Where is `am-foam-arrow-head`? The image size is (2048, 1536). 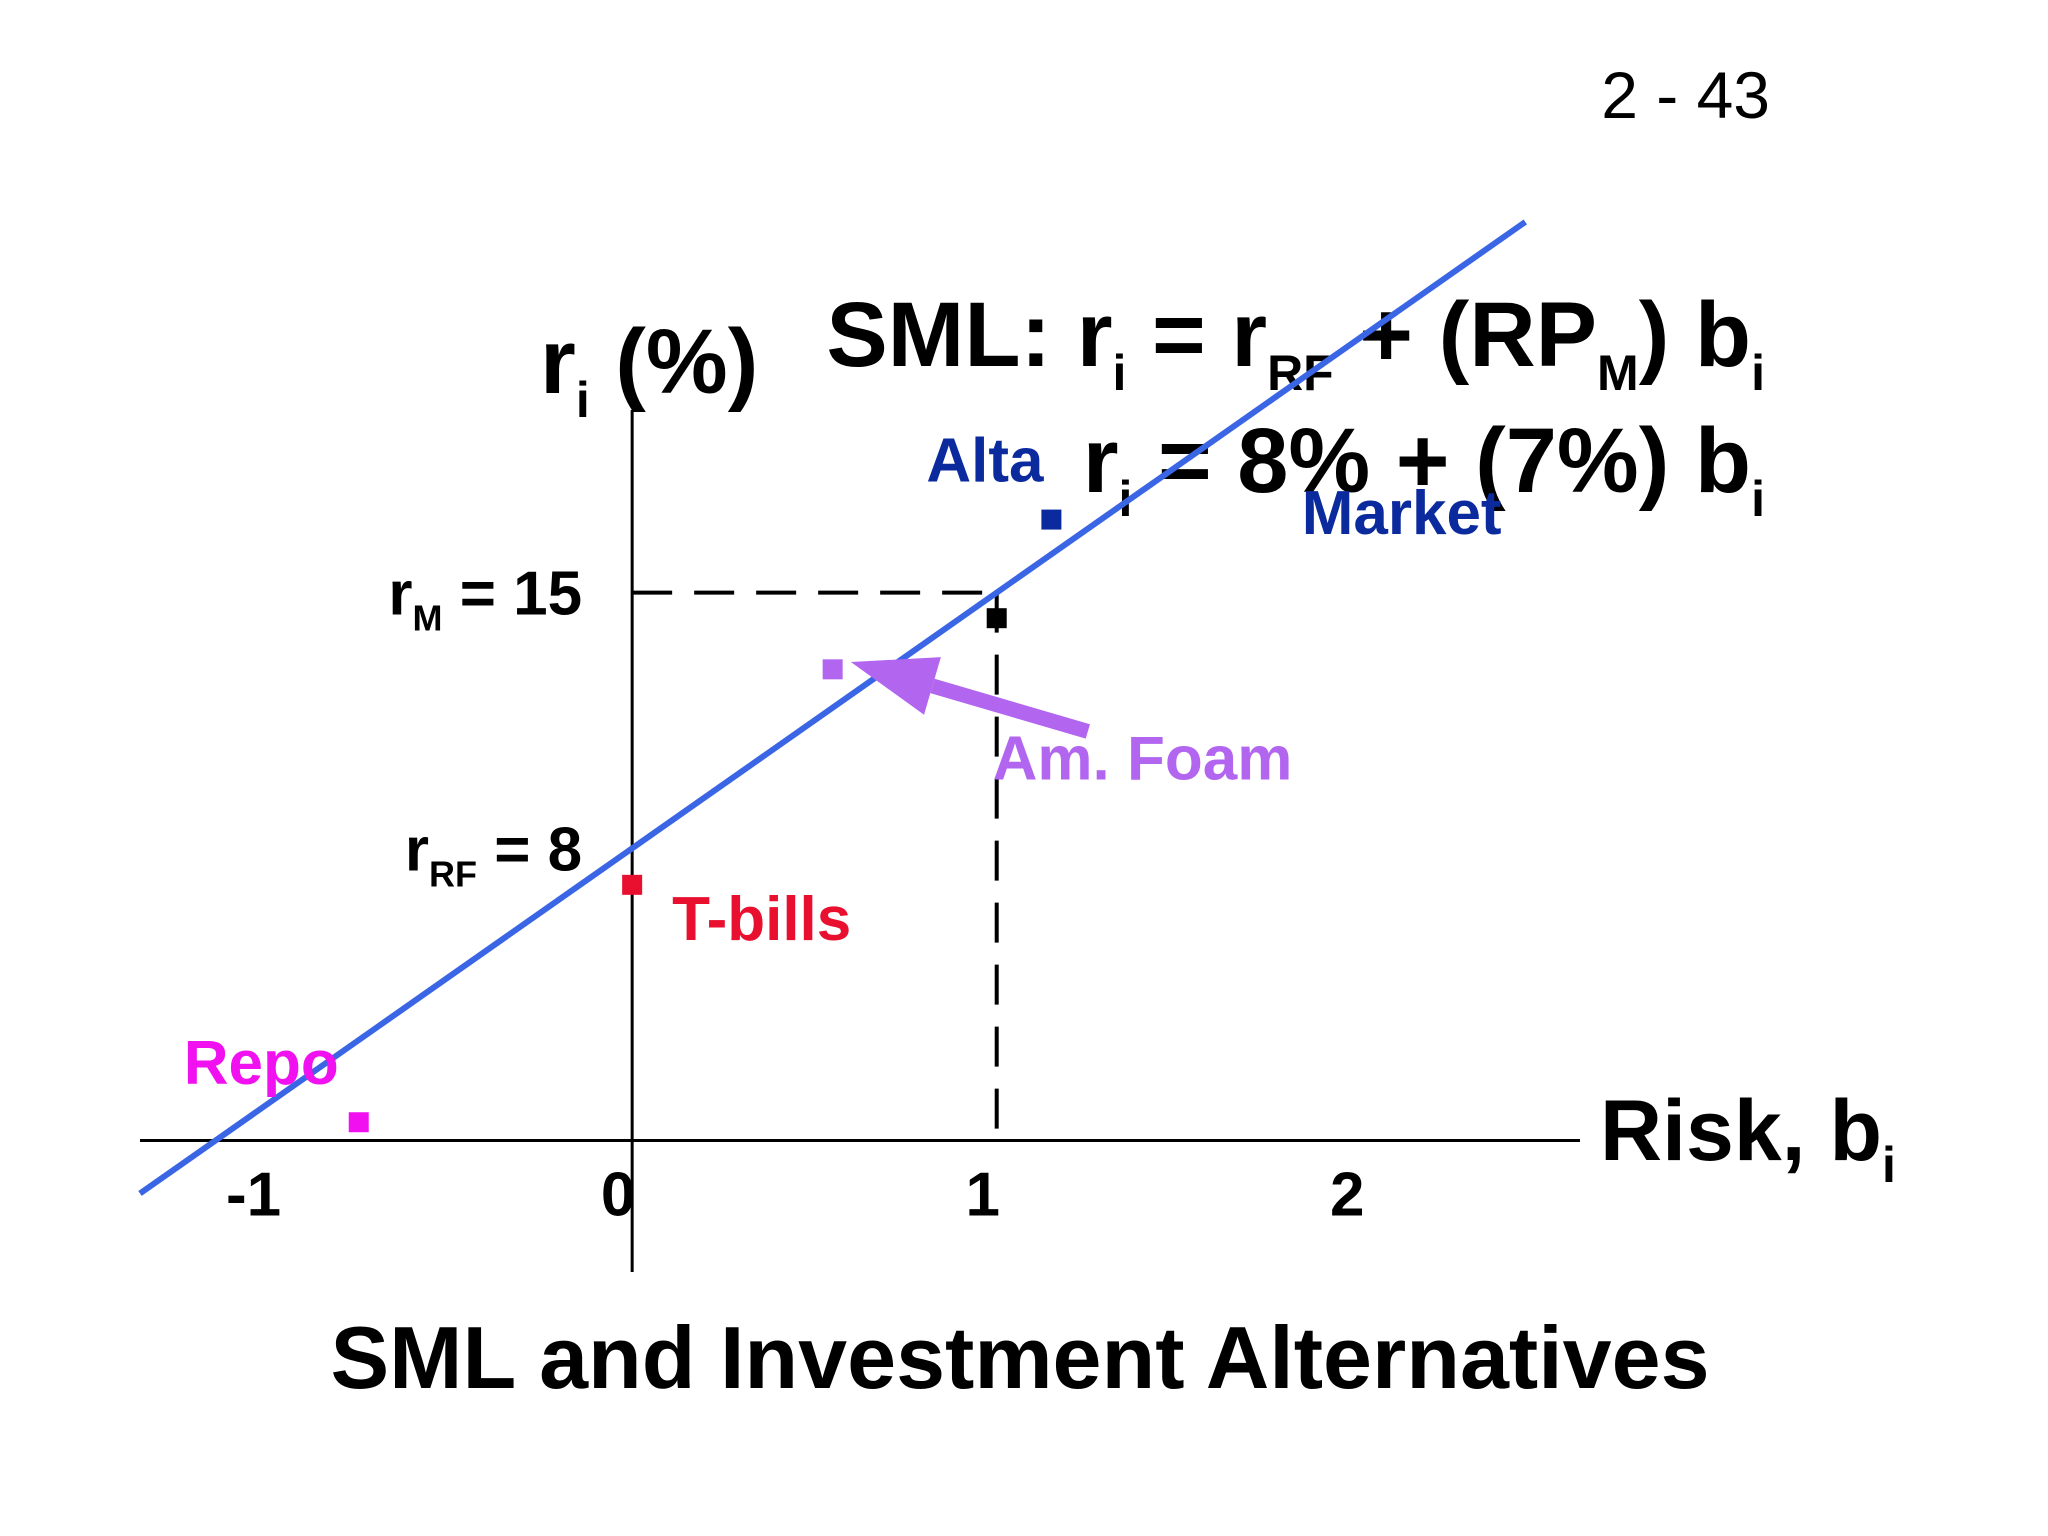 am-foam-arrow-head is located at coordinates (895, 686).